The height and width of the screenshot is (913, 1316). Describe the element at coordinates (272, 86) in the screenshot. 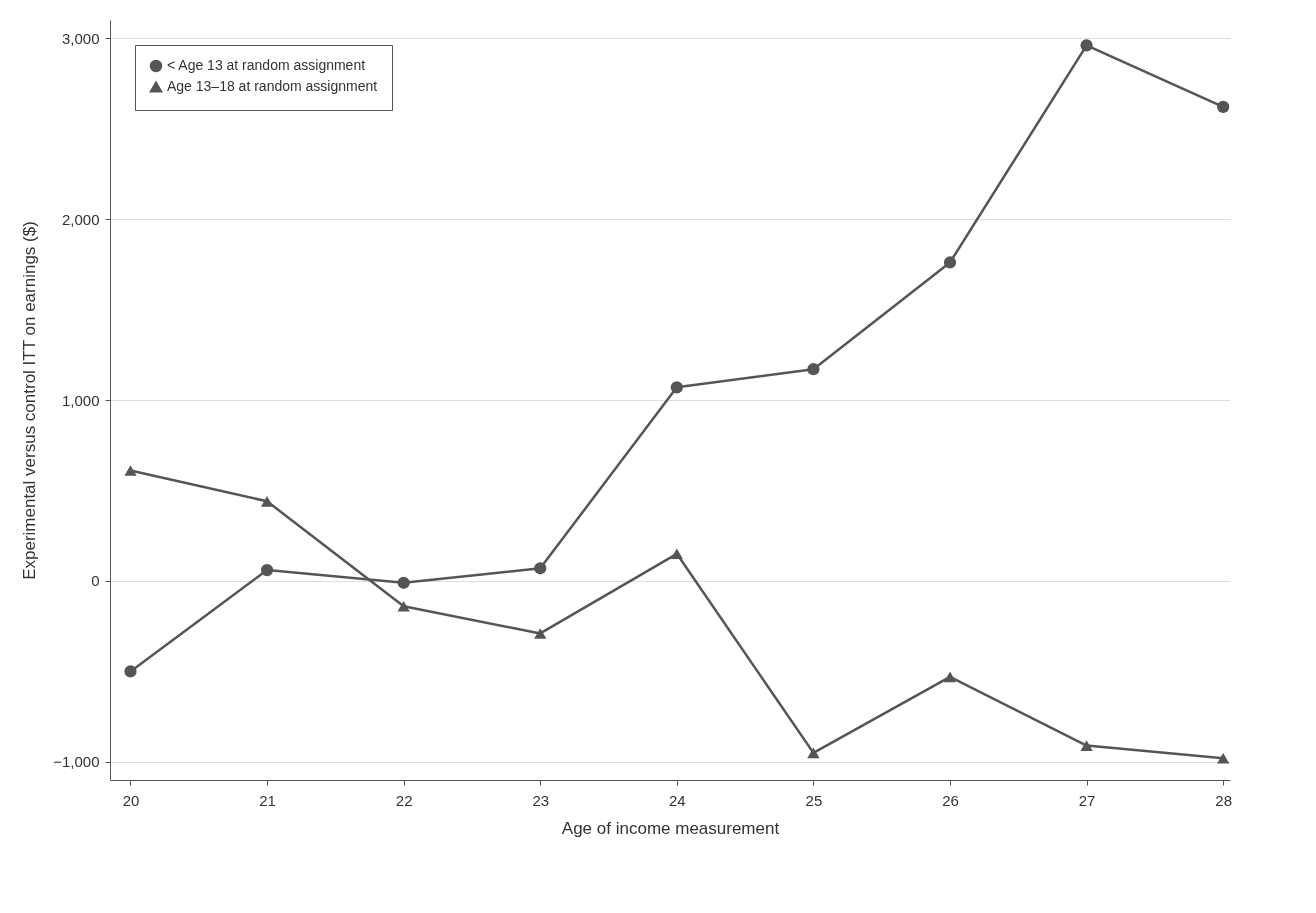

I see `legend-label: Age 13–18 at random assignment` at that location.